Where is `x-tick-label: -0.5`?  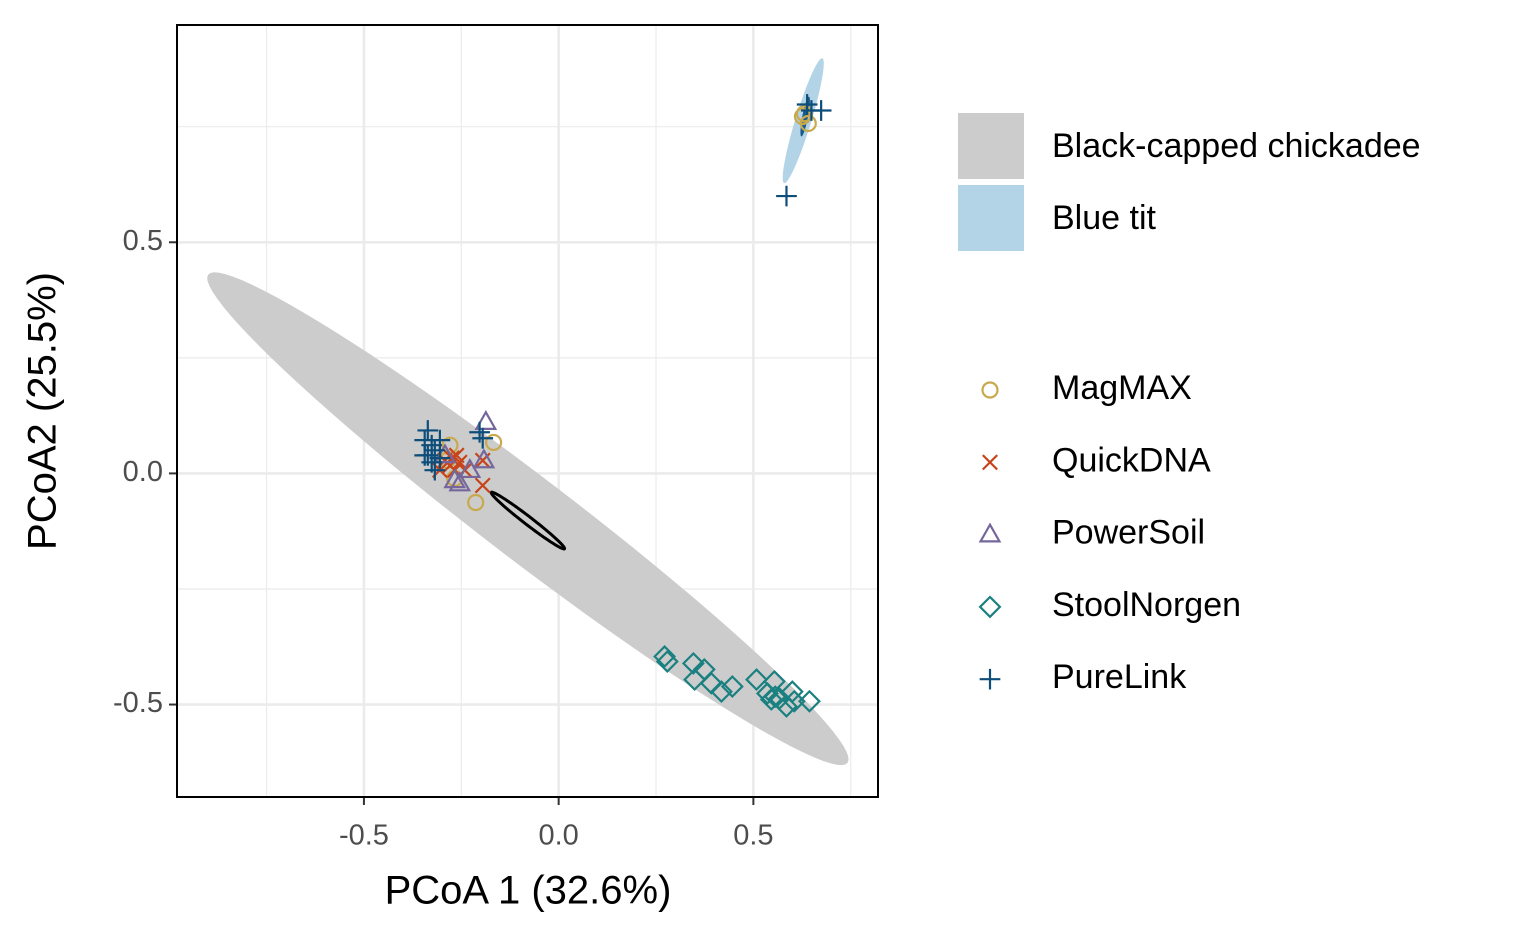
x-tick-label: -0.5 is located at coordinates (364, 836).